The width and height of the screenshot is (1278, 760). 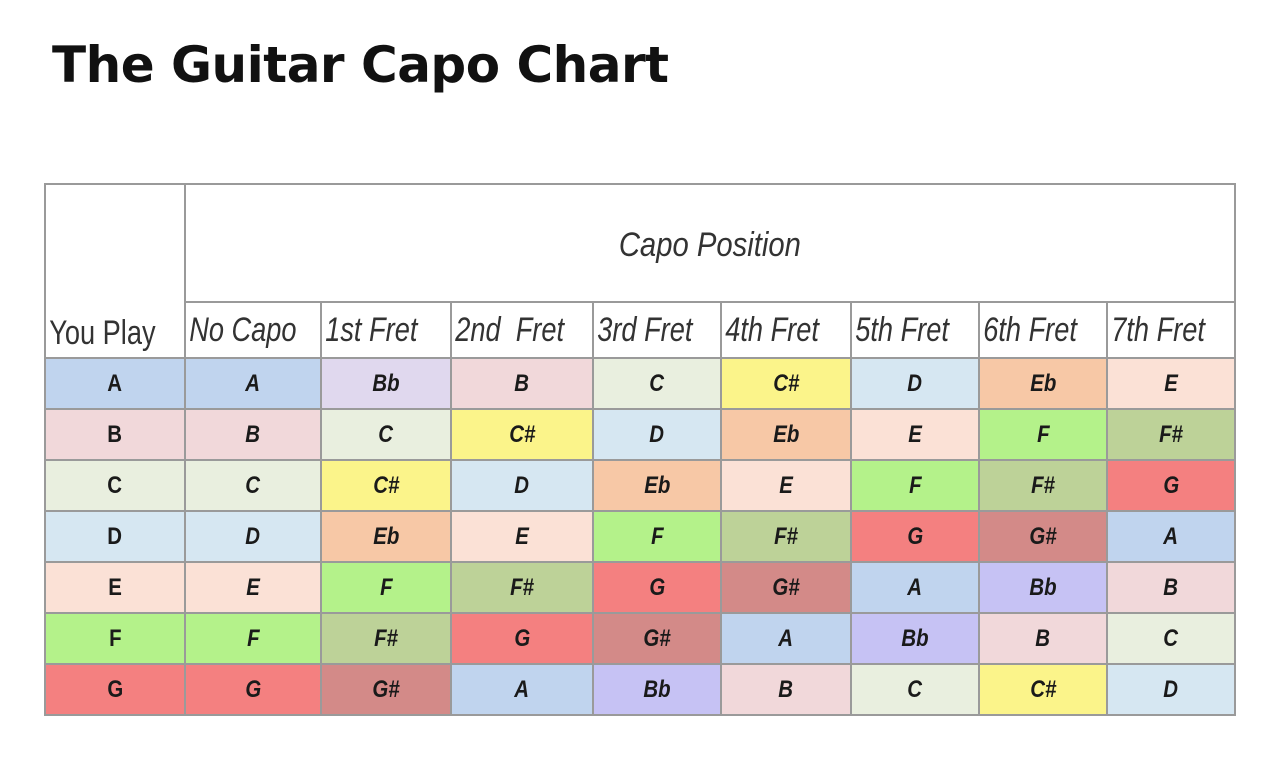 I want to click on you-play-cell: B, so click(x=115, y=434).